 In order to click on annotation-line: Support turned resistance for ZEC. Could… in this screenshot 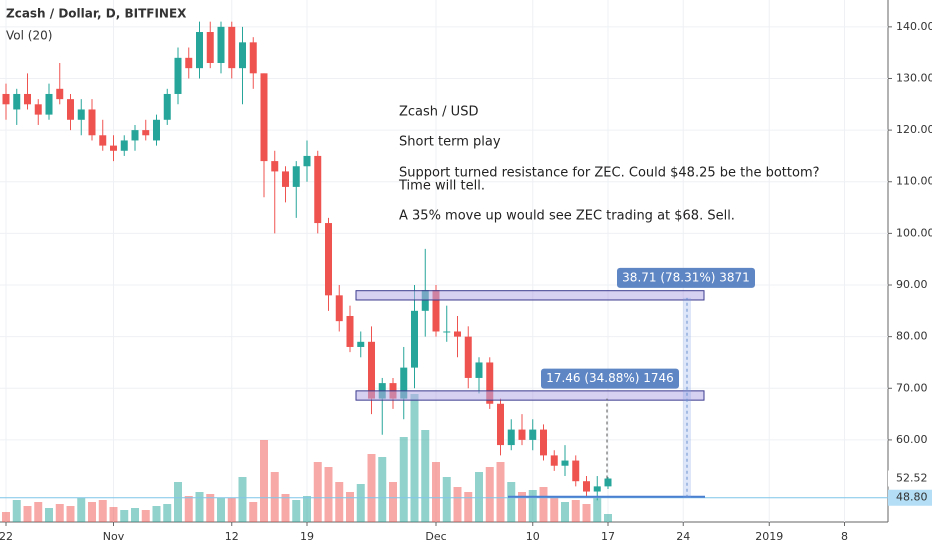, I will do `click(609, 173)`.